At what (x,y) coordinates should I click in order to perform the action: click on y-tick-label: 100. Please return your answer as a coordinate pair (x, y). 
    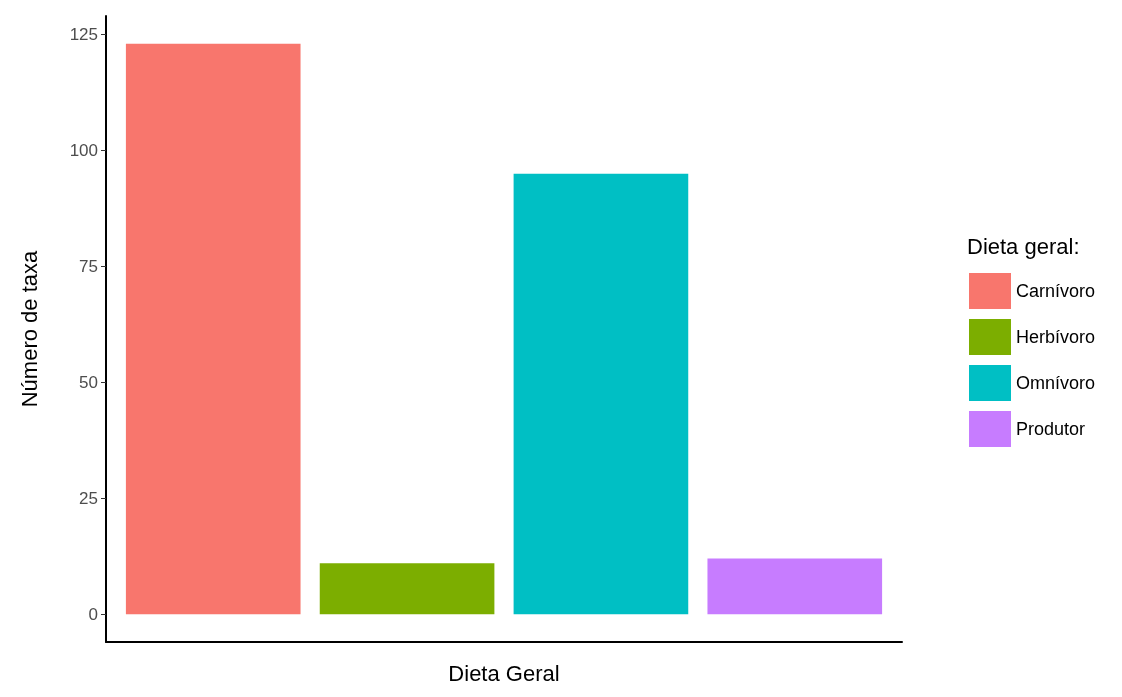
    Looking at the image, I should click on (83, 150).